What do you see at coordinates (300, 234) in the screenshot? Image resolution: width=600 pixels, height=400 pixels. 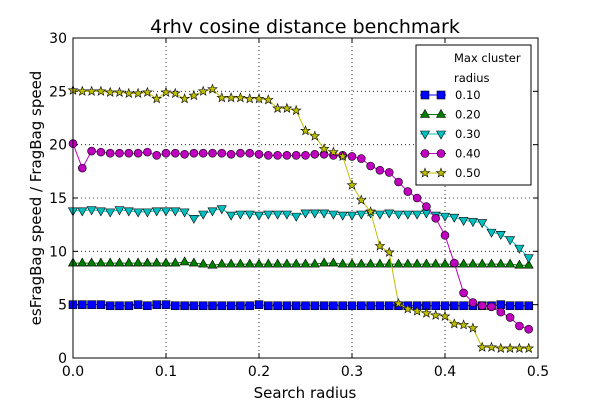 I see `series` at bounding box center [300, 234].